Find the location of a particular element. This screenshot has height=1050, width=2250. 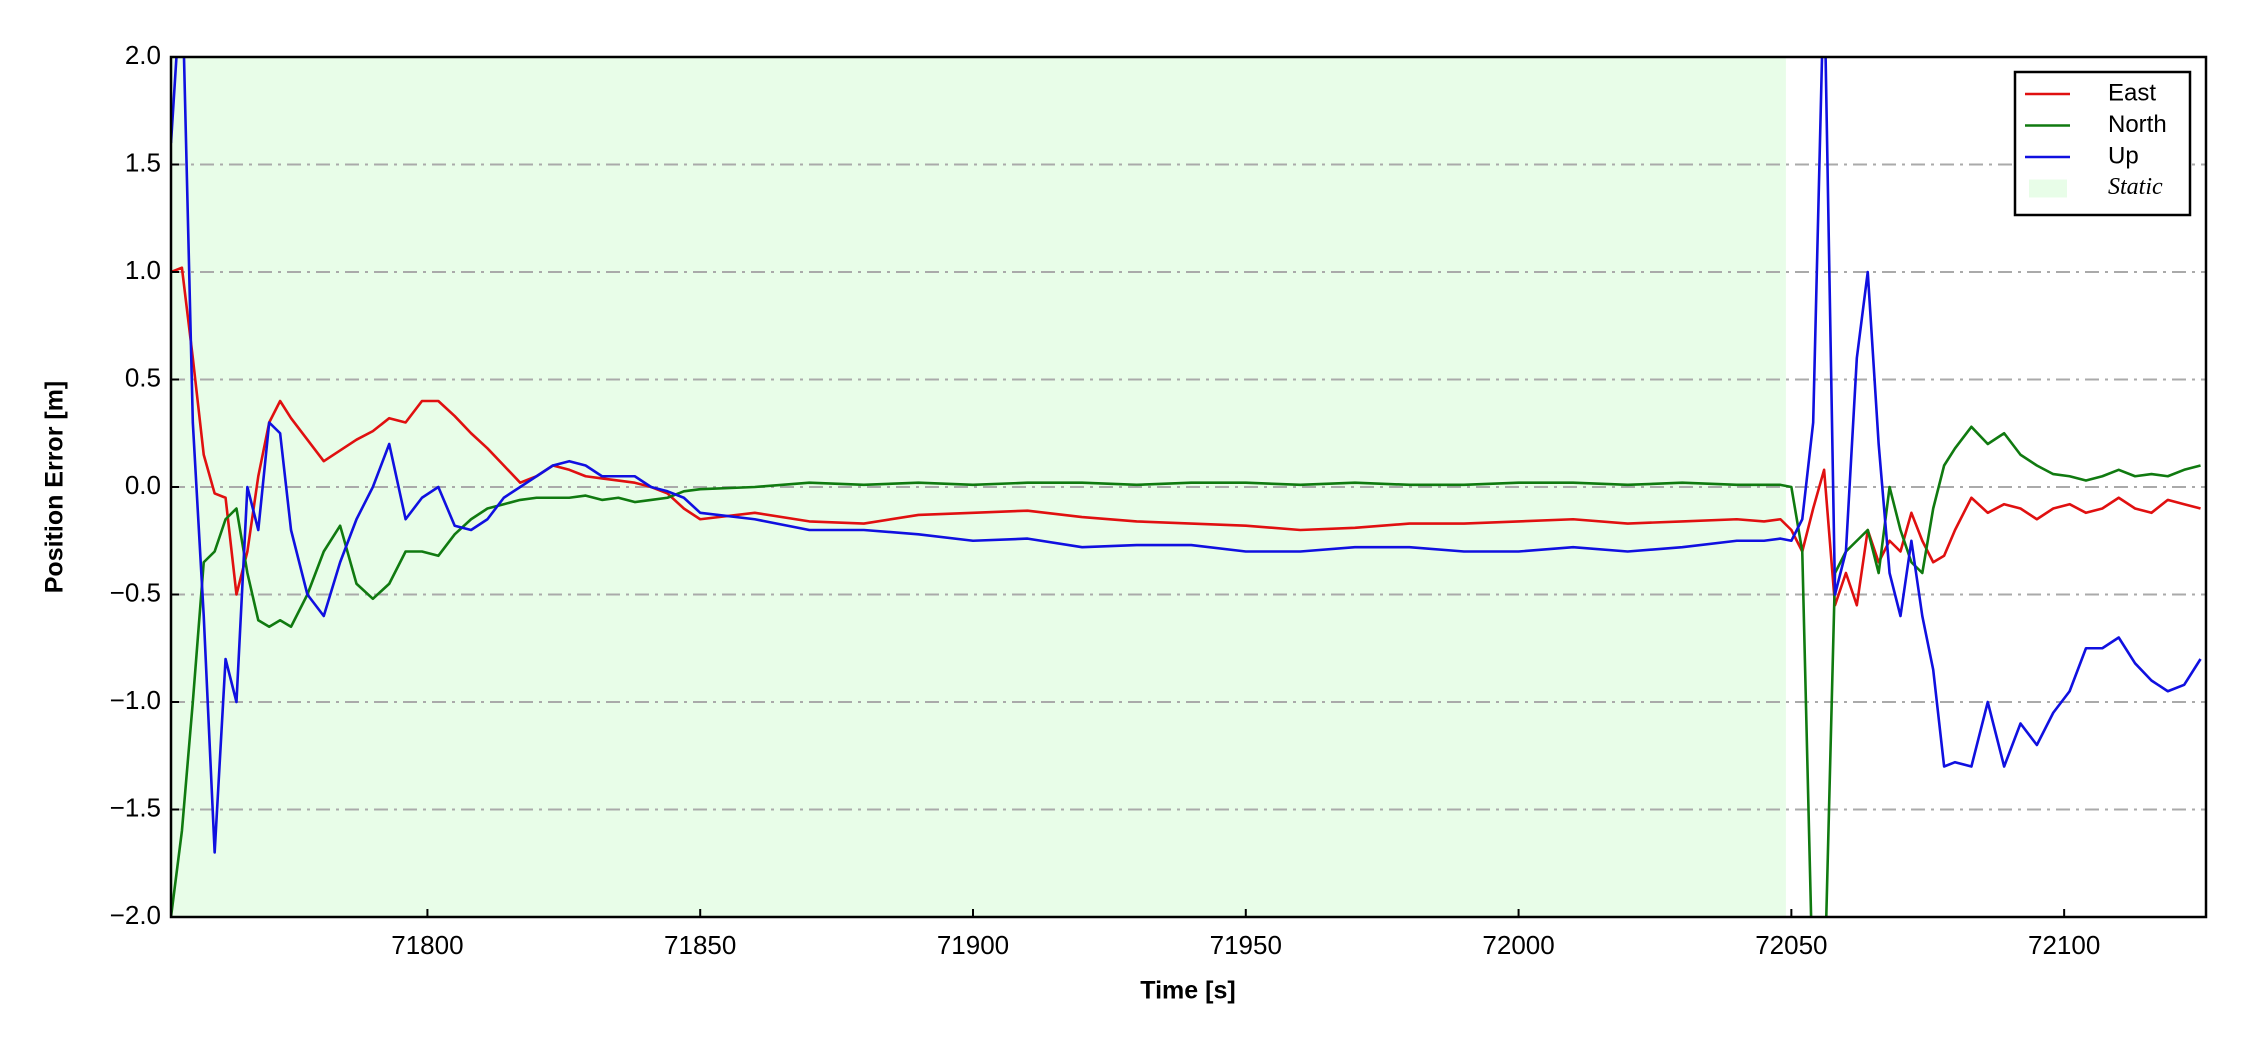

legend-swatch is located at coordinates (2048, 188).